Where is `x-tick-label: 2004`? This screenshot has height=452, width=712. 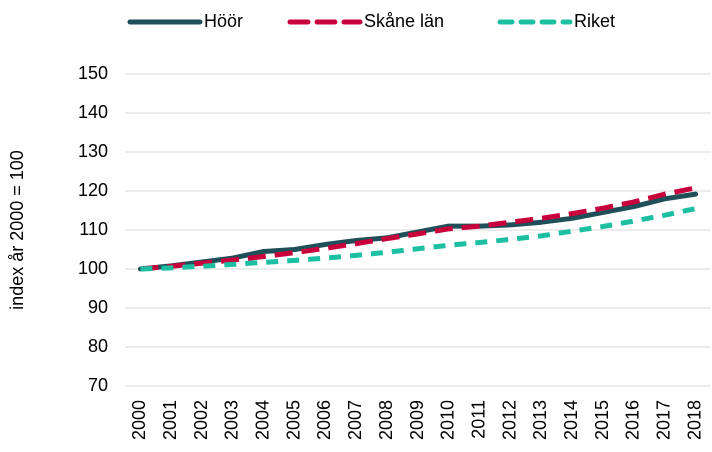 x-tick-label: 2004 is located at coordinates (263, 420).